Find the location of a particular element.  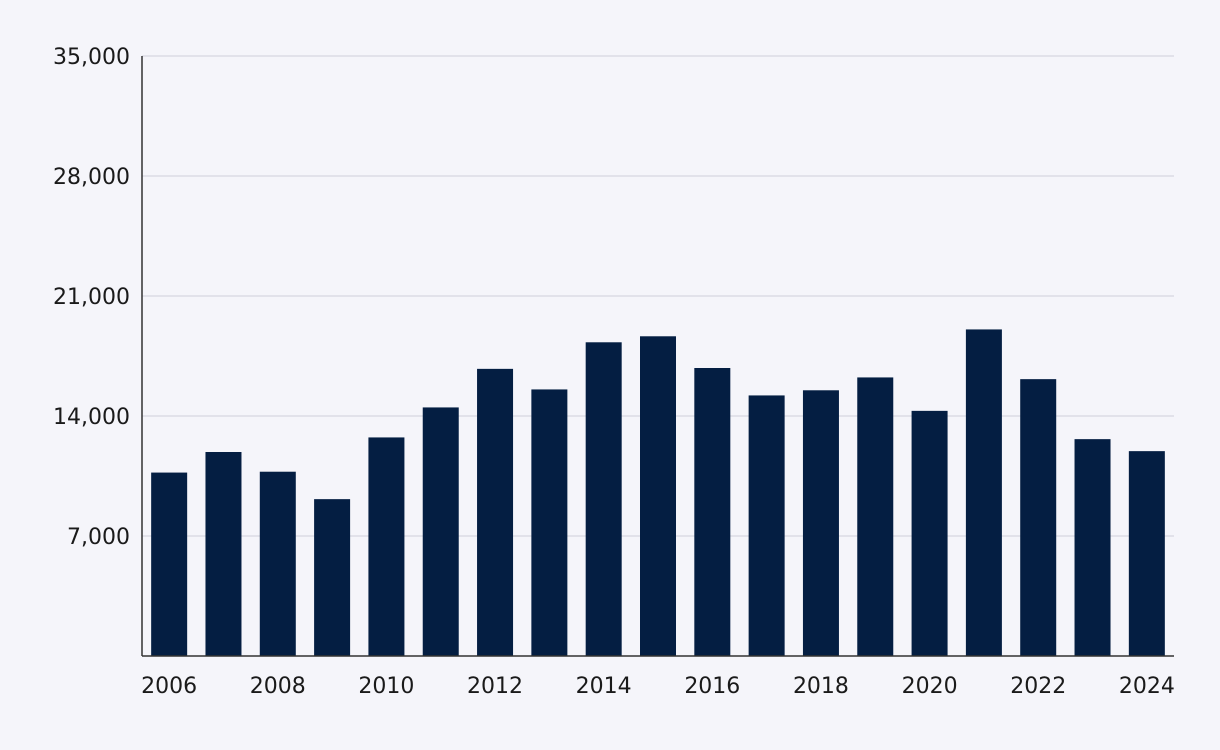

bar-2013 is located at coordinates (549, 522).